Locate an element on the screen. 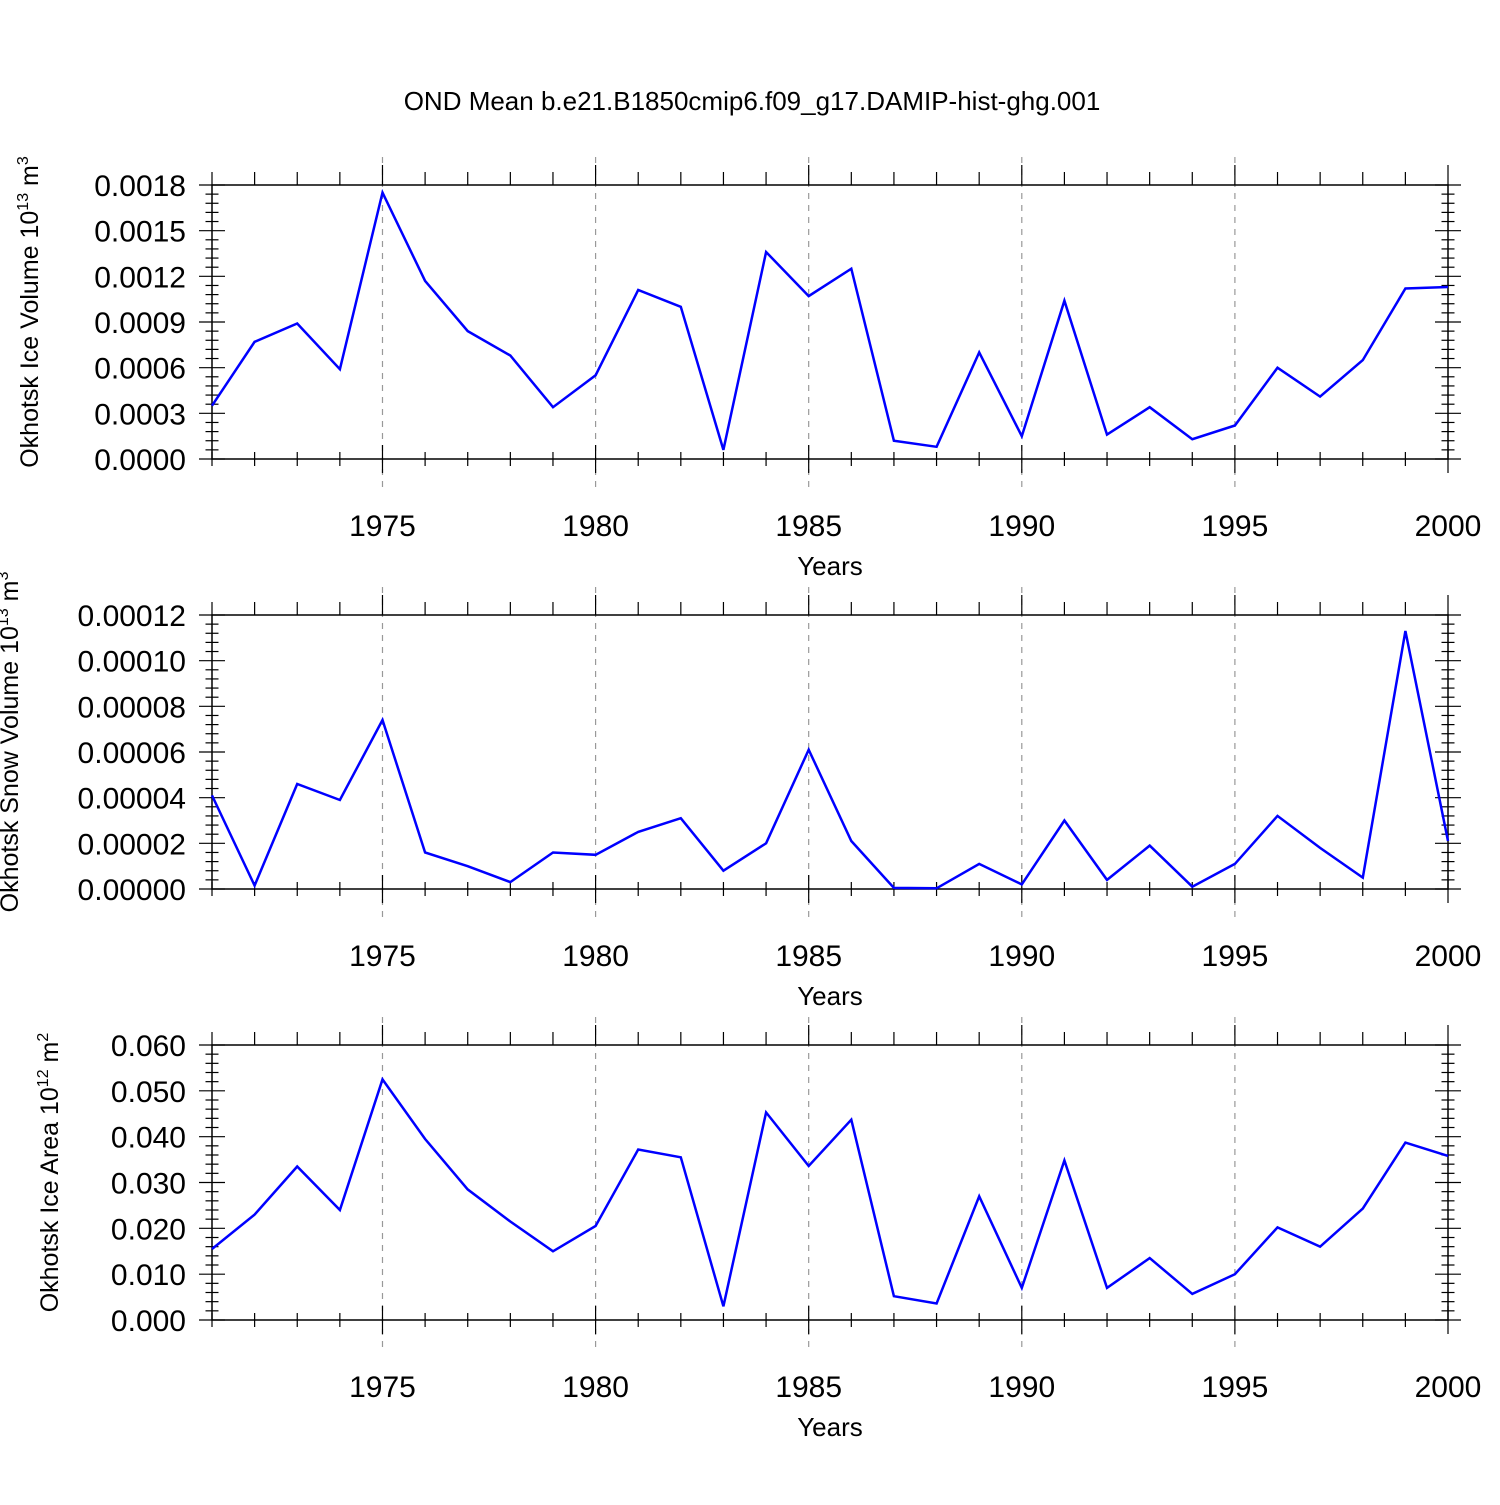 The image size is (1500, 1505). panel-1-y-tick-label-0: 0.0000 is located at coordinates (140, 460).